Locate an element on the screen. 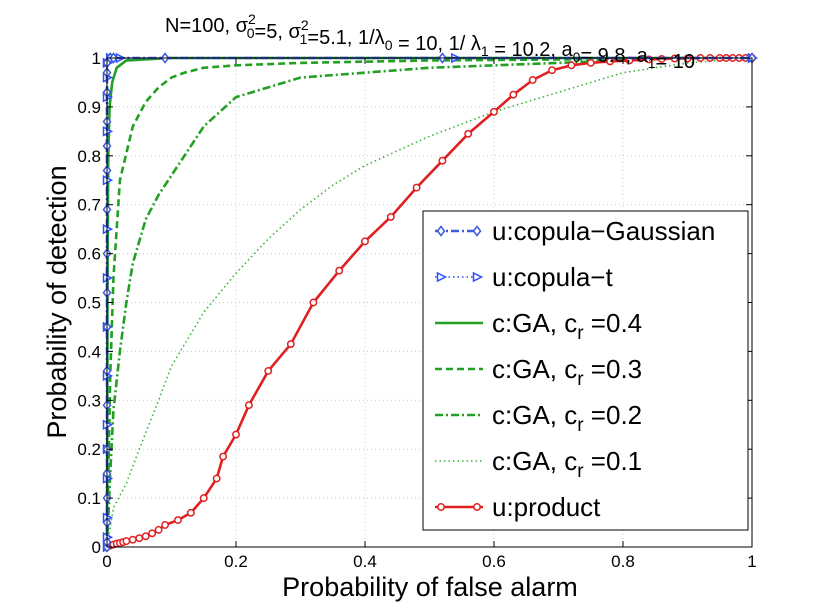  x-tick-label: 0.4 is located at coordinates (365, 561).